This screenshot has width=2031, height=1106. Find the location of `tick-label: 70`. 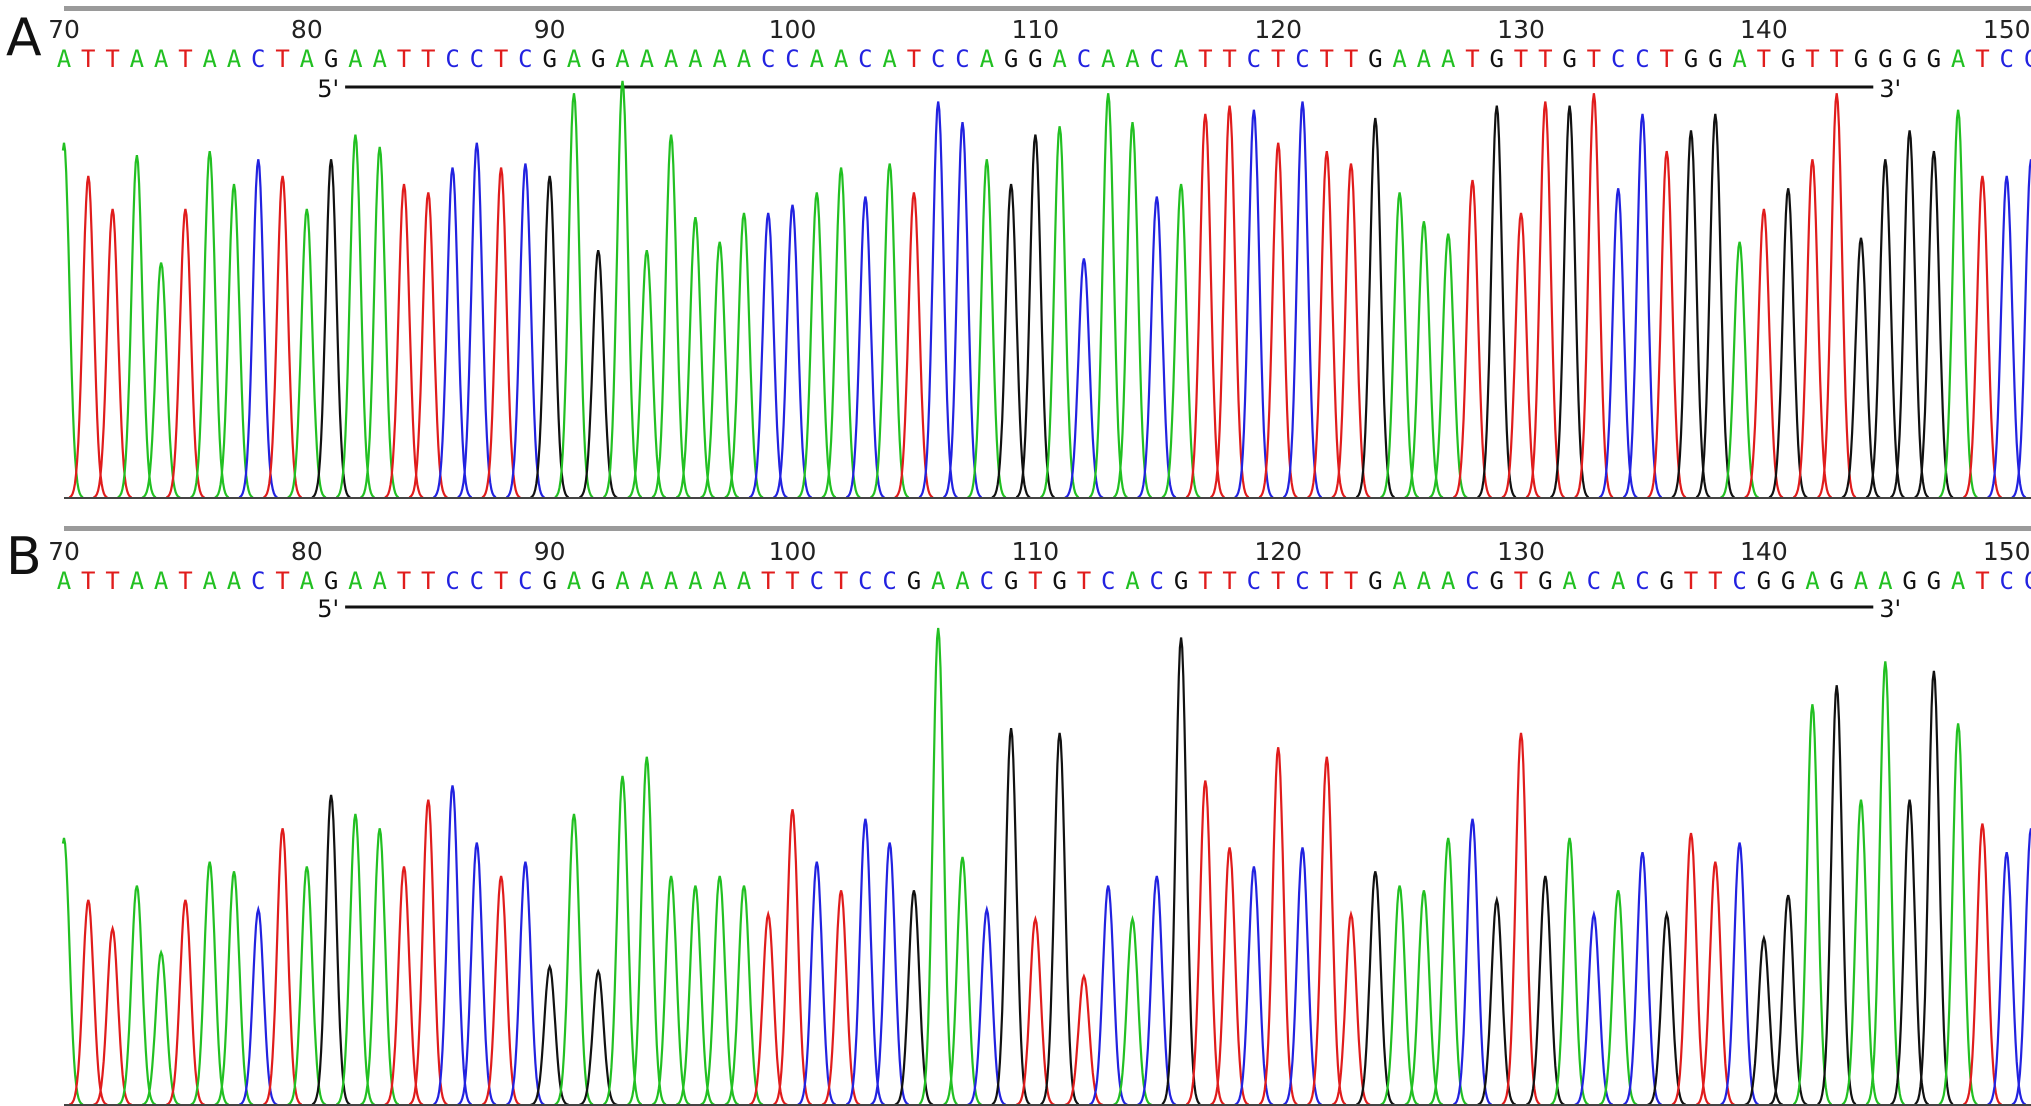

tick-label: 70 is located at coordinates (64, 29).